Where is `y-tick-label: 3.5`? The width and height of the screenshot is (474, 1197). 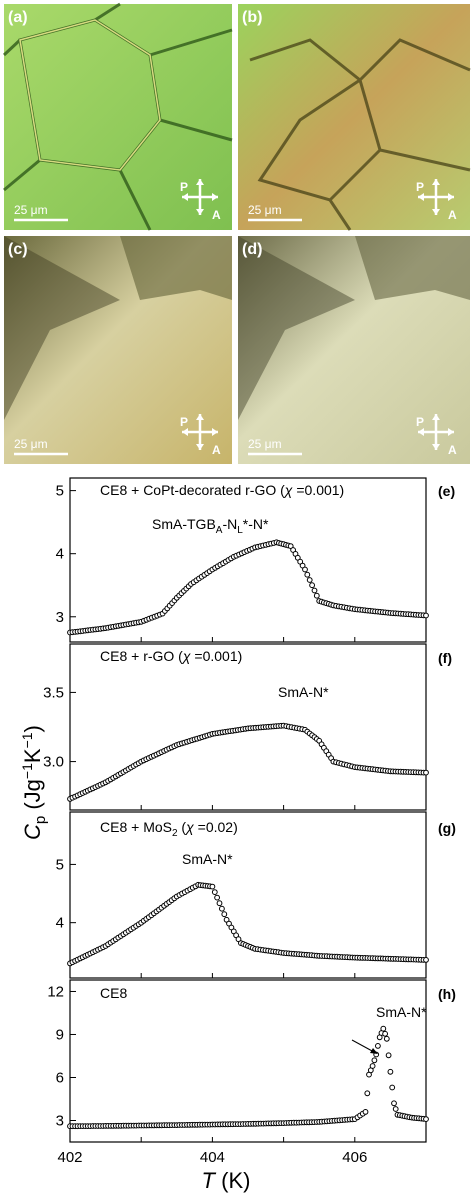
y-tick-label: 3.5 is located at coordinates (53, 692).